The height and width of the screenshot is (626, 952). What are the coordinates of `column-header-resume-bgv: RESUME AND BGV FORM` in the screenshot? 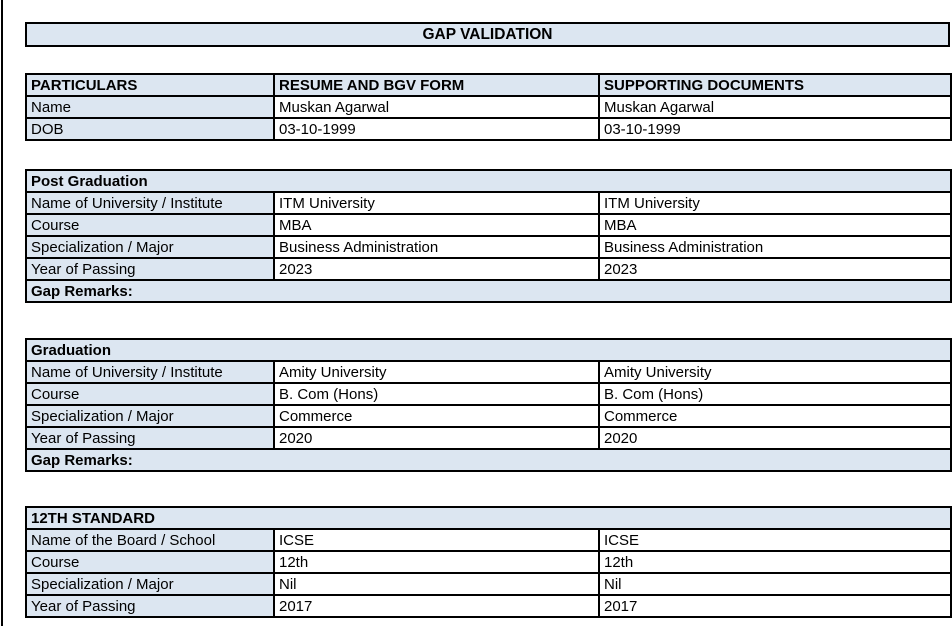 It's located at (436, 85).